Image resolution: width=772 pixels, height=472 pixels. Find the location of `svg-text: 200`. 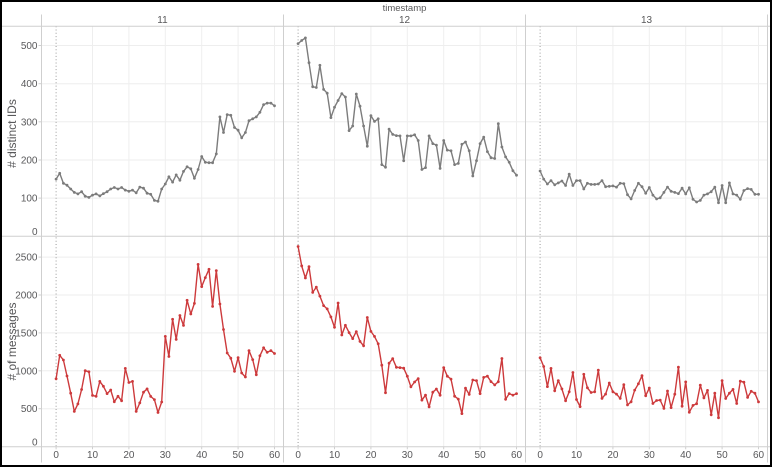

svg-text: 200 is located at coordinates (29, 161).